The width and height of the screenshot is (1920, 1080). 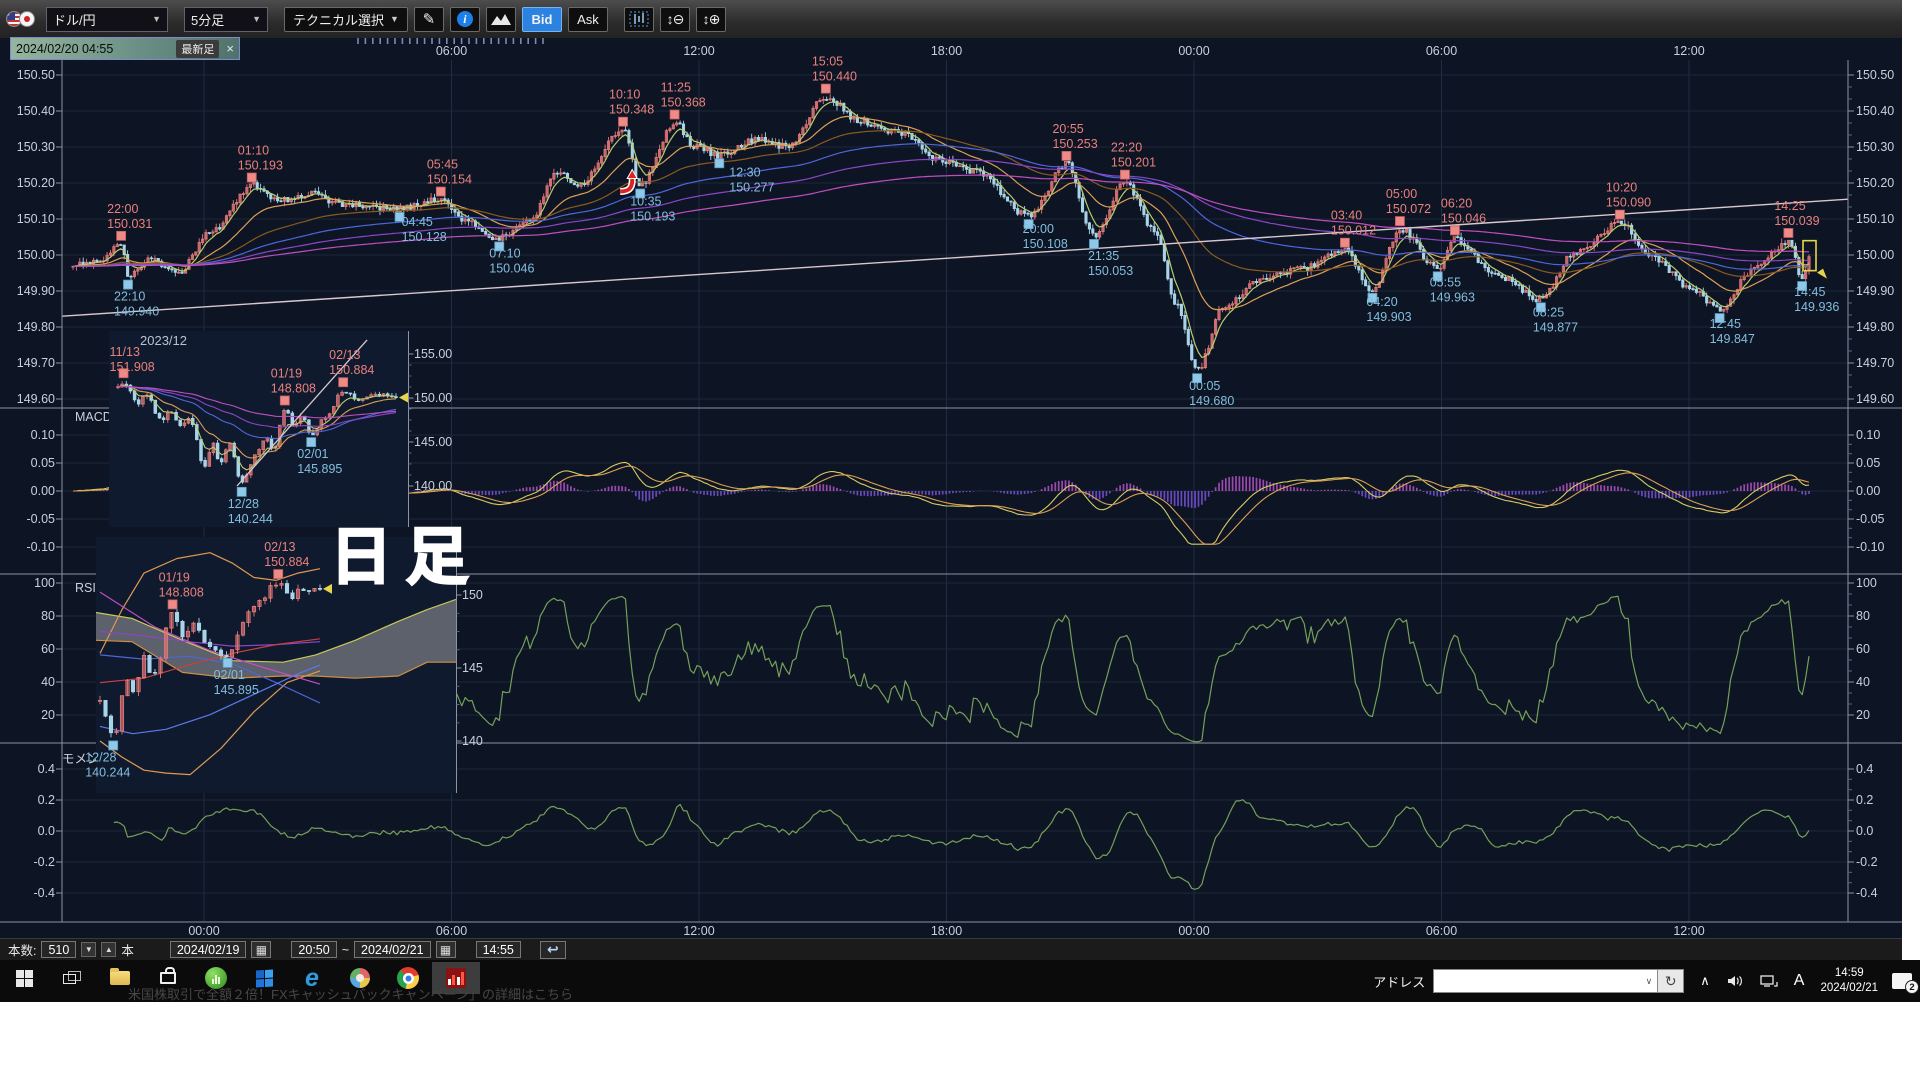 What do you see at coordinates (456, 978) in the screenshot?
I see `chart-app-button-active` at bounding box center [456, 978].